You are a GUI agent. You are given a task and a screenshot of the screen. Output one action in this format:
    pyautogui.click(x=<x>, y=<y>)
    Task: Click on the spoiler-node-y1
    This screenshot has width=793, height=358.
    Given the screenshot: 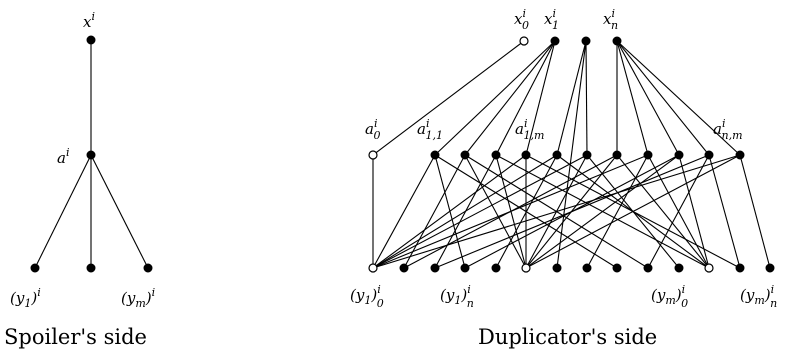 What is the action you would take?
    pyautogui.click(x=35, y=268)
    